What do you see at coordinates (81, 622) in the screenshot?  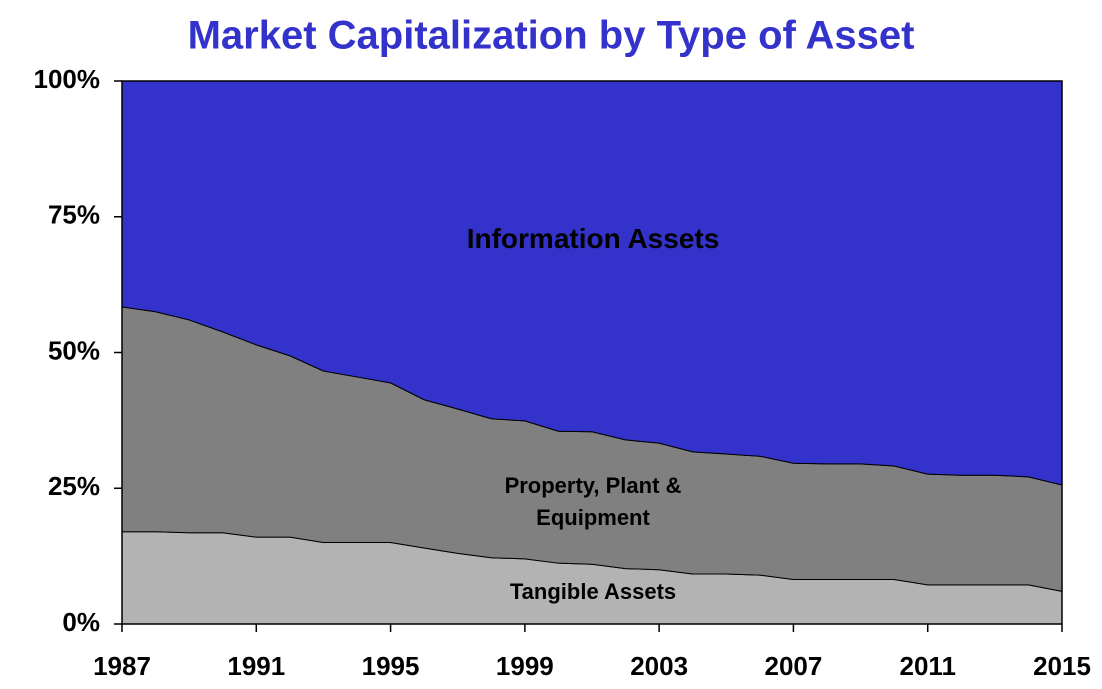 I see `y-tick-label: 0%` at bounding box center [81, 622].